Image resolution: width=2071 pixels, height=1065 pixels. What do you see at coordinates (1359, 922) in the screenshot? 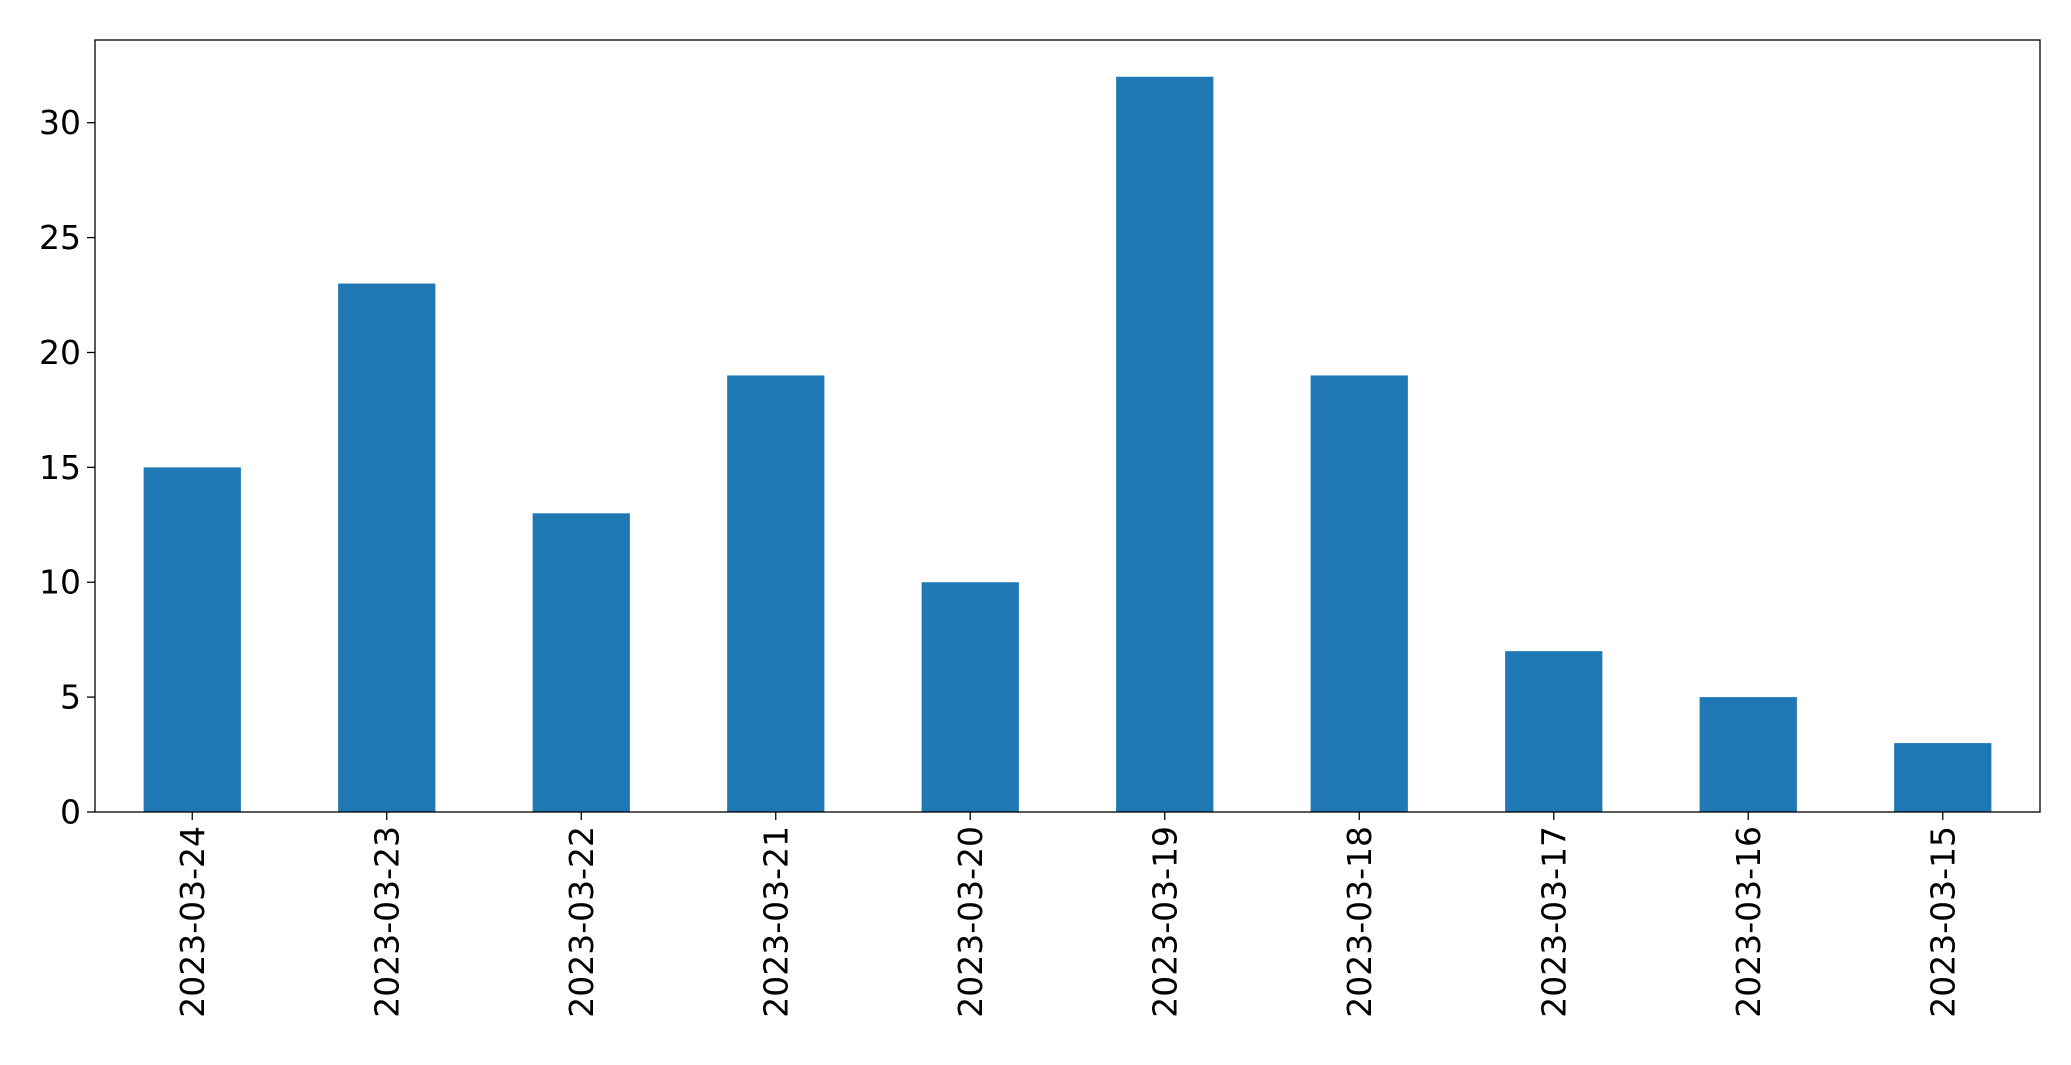
I see `x-tick-label: 2023-03-18` at bounding box center [1359, 922].